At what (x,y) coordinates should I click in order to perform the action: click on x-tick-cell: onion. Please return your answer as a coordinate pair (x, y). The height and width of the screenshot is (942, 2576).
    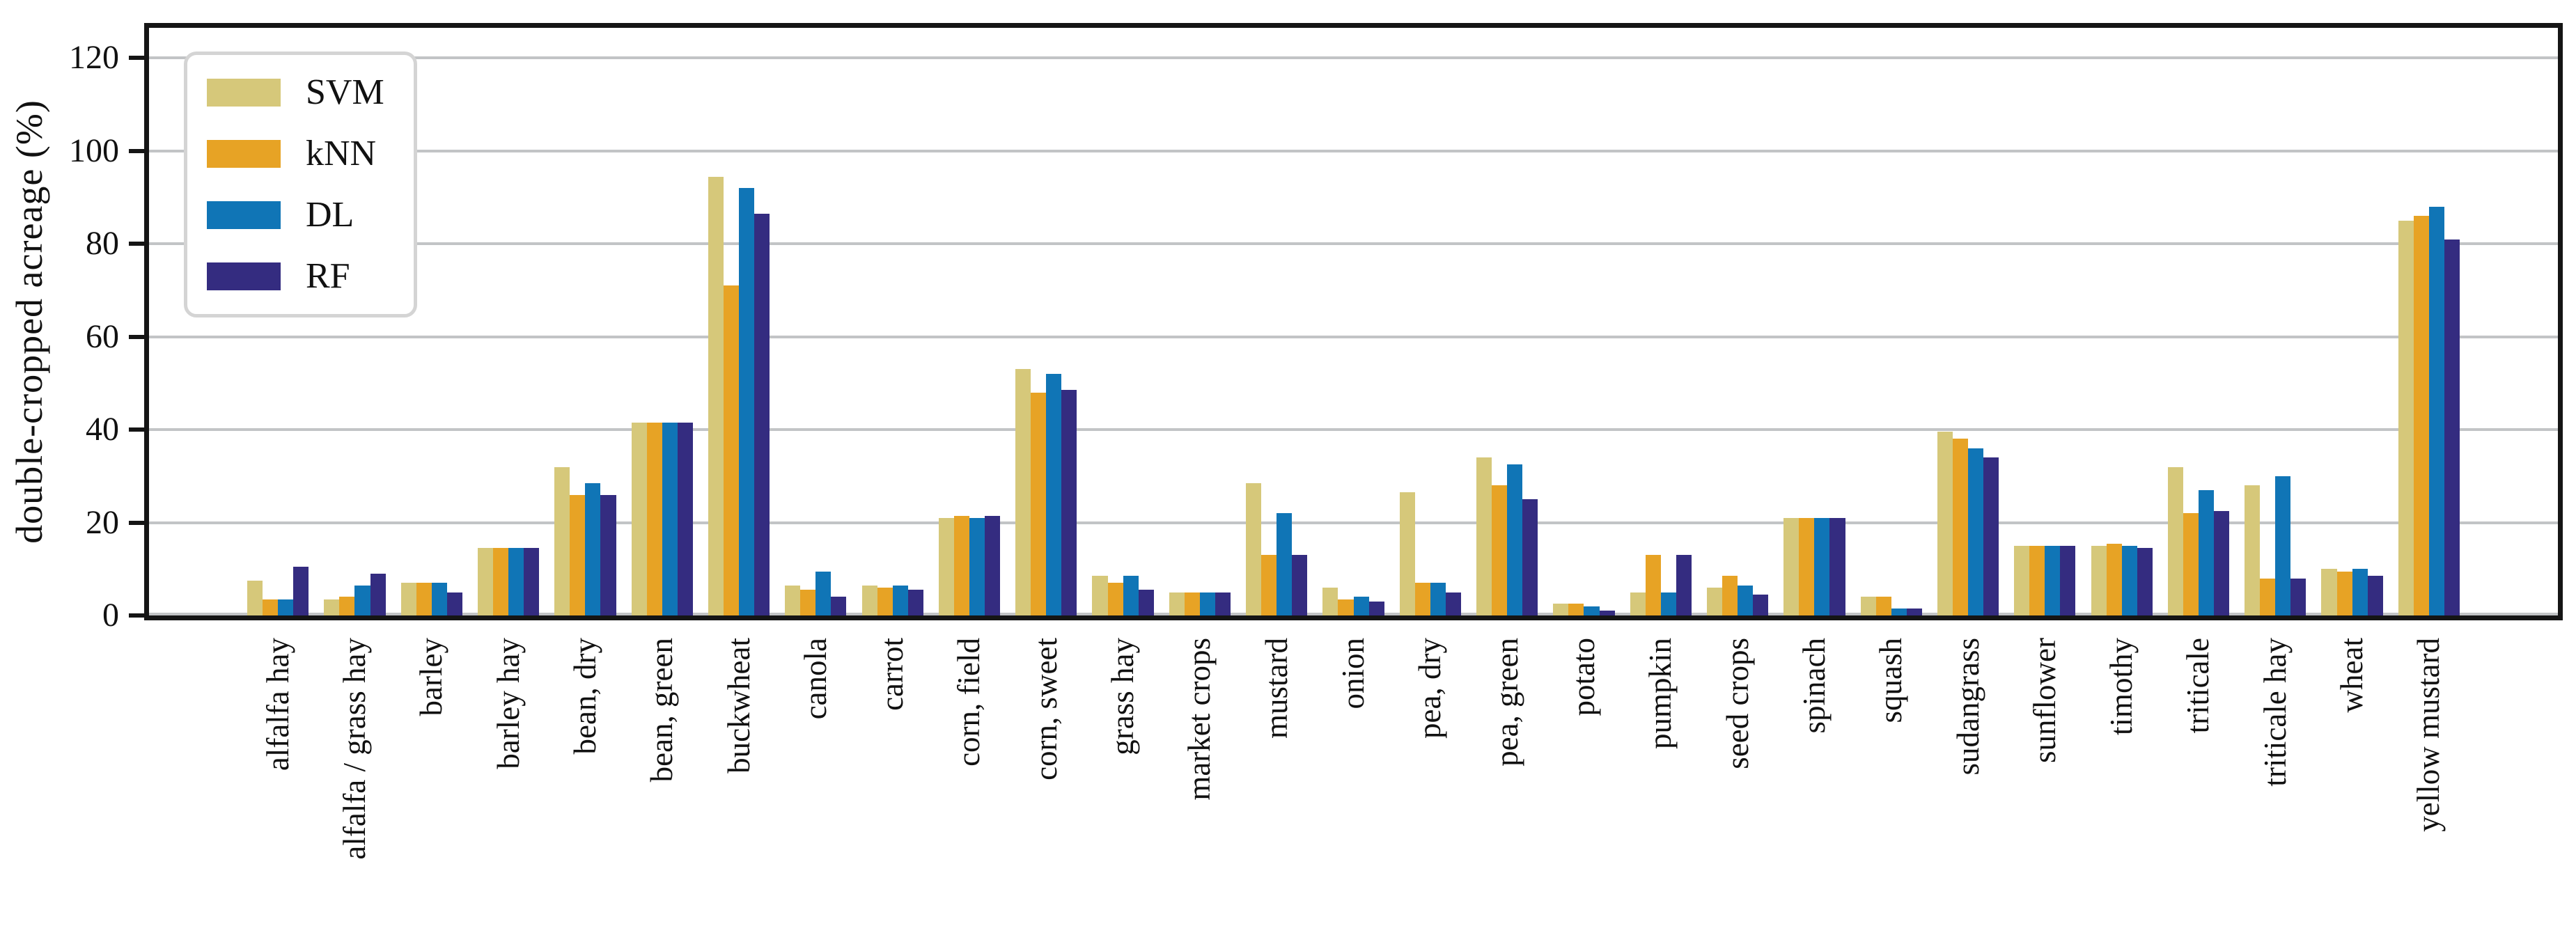
    Looking at the image, I should click on (1353, 788).